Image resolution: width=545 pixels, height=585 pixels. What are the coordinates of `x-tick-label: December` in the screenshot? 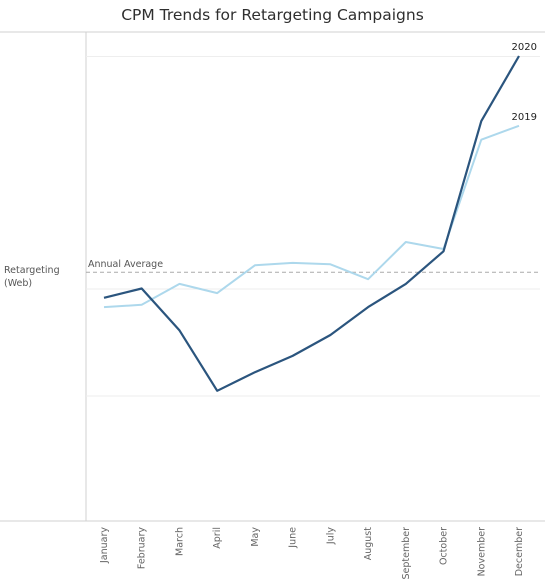 It's located at (519, 551).